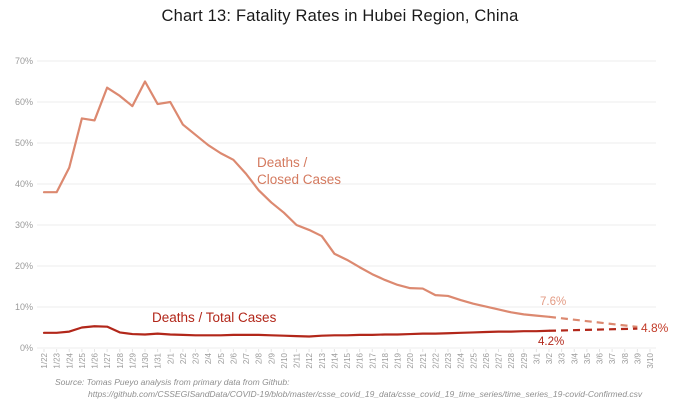  I want to click on x-tick-label: 3/2, so click(549, 358).